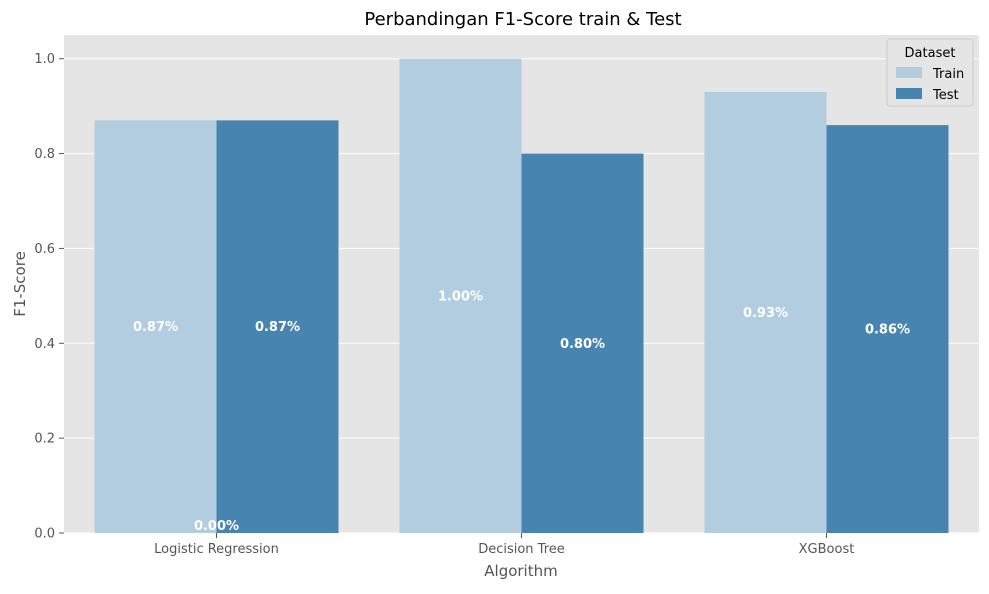 Image resolution: width=989 pixels, height=594 pixels. I want to click on x-tick-label: Logistic Regression, so click(216, 549).